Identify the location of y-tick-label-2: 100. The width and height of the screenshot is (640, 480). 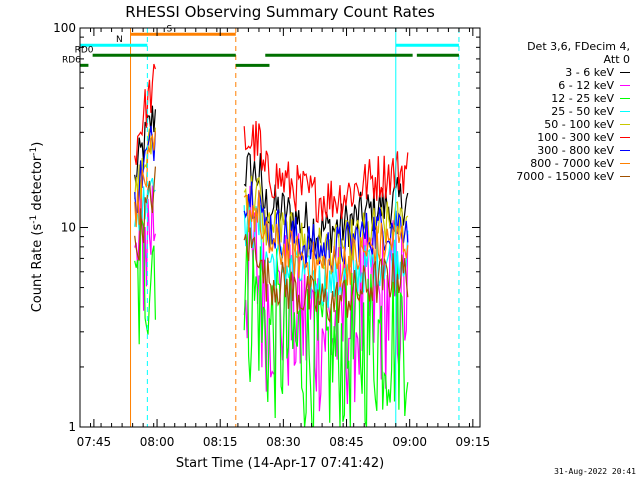
(64, 28).